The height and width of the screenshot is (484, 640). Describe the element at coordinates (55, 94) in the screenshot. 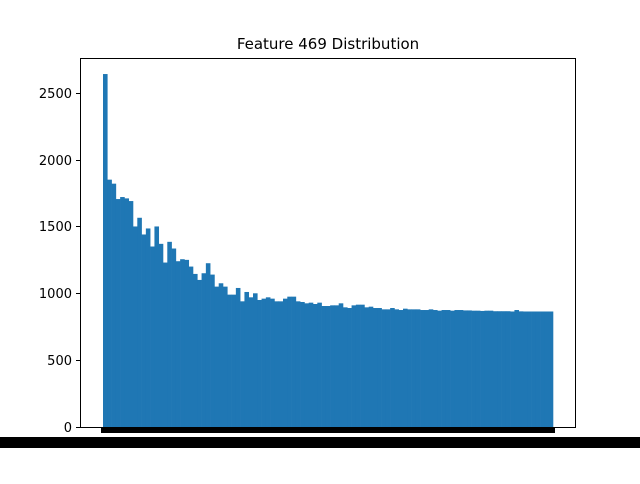

I see `y-tick-label: 2500` at that location.